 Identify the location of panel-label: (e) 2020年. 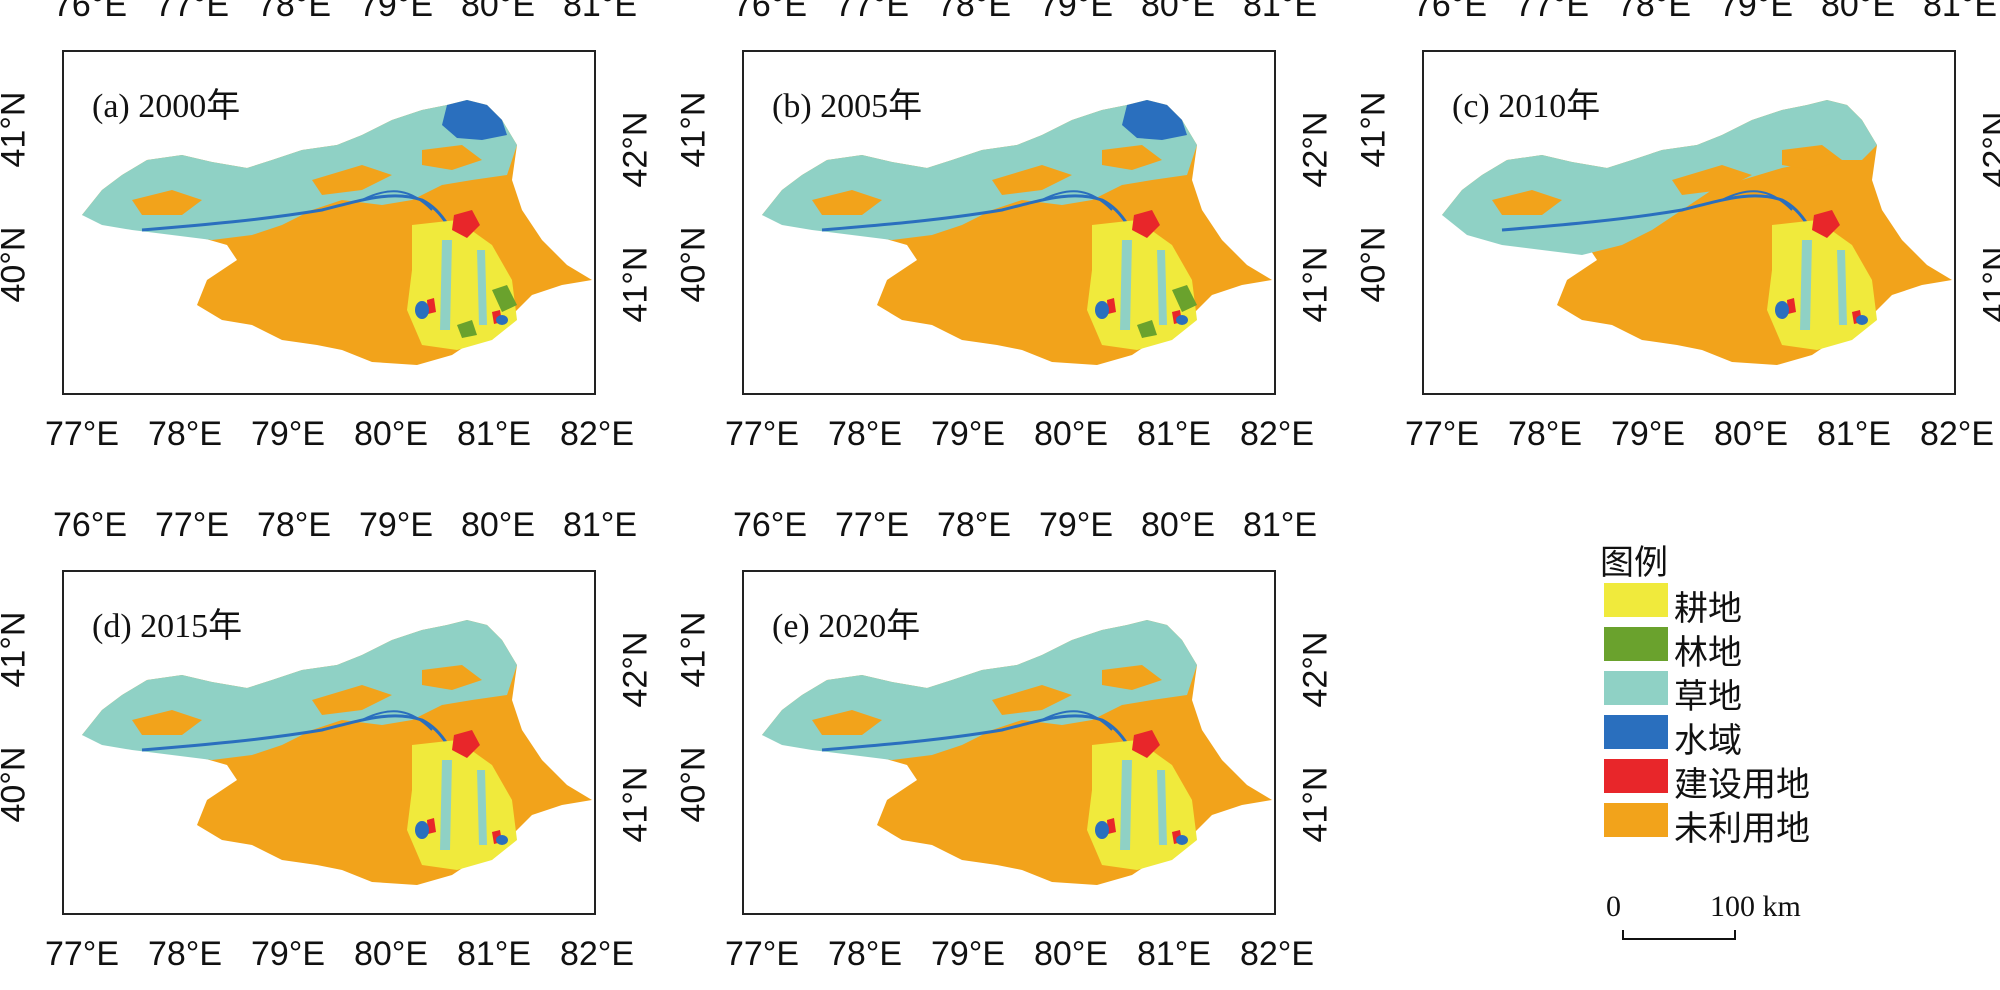
(846, 626).